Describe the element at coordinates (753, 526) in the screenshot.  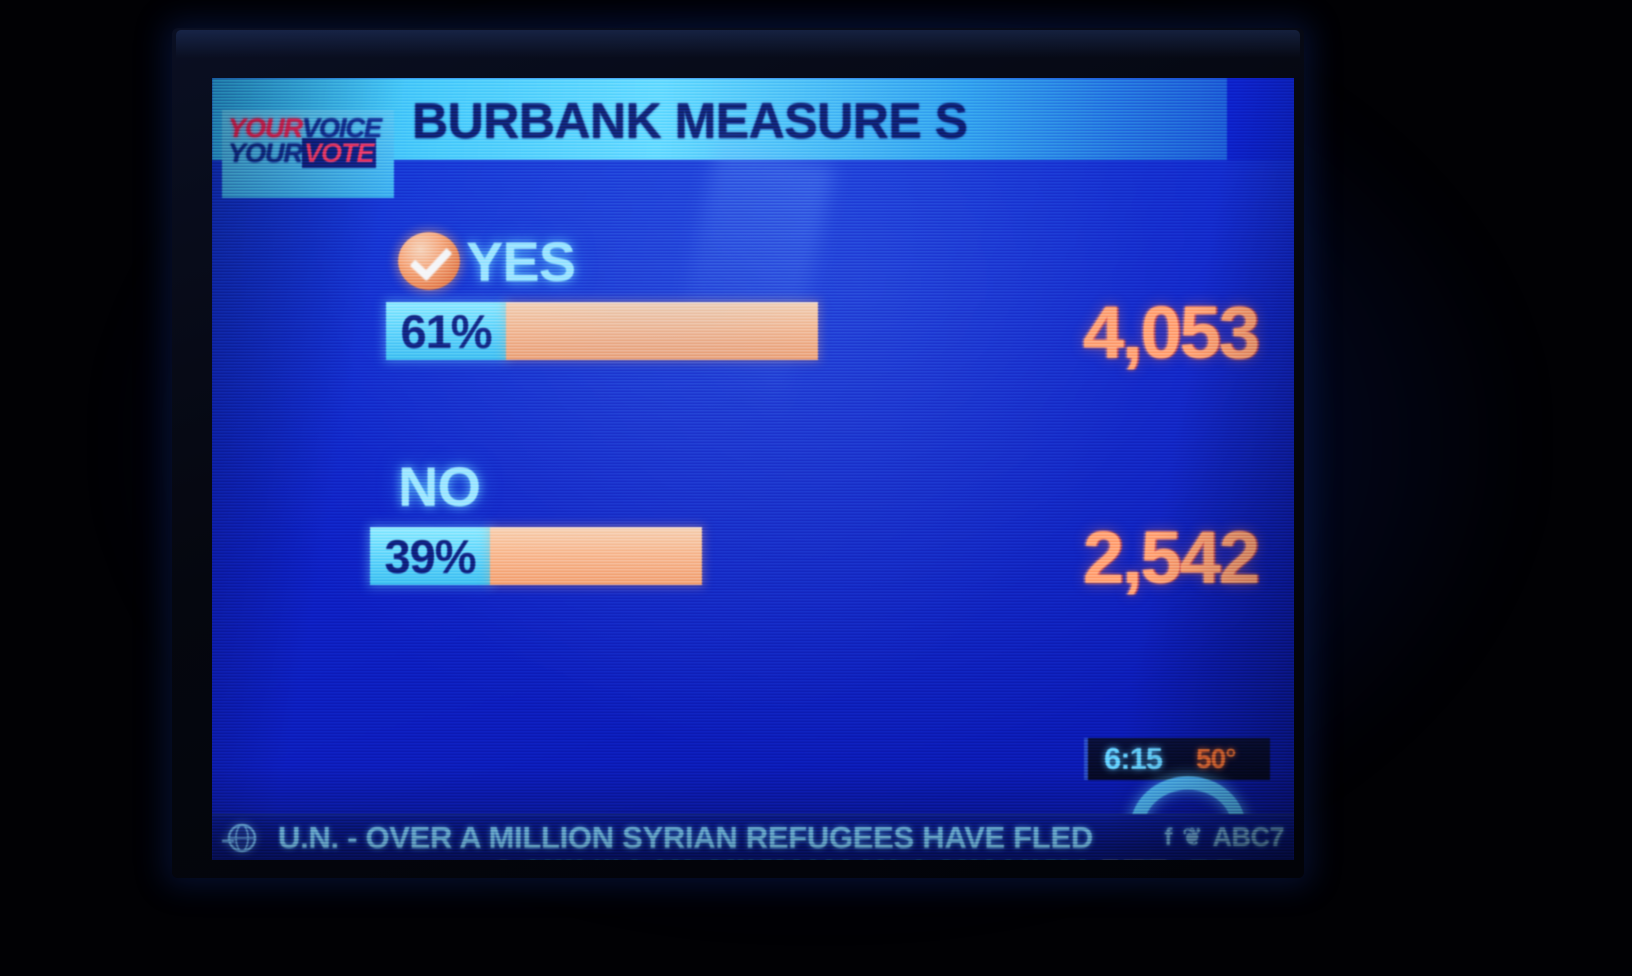
I see `result-row-no: NO 39% 2,542` at that location.